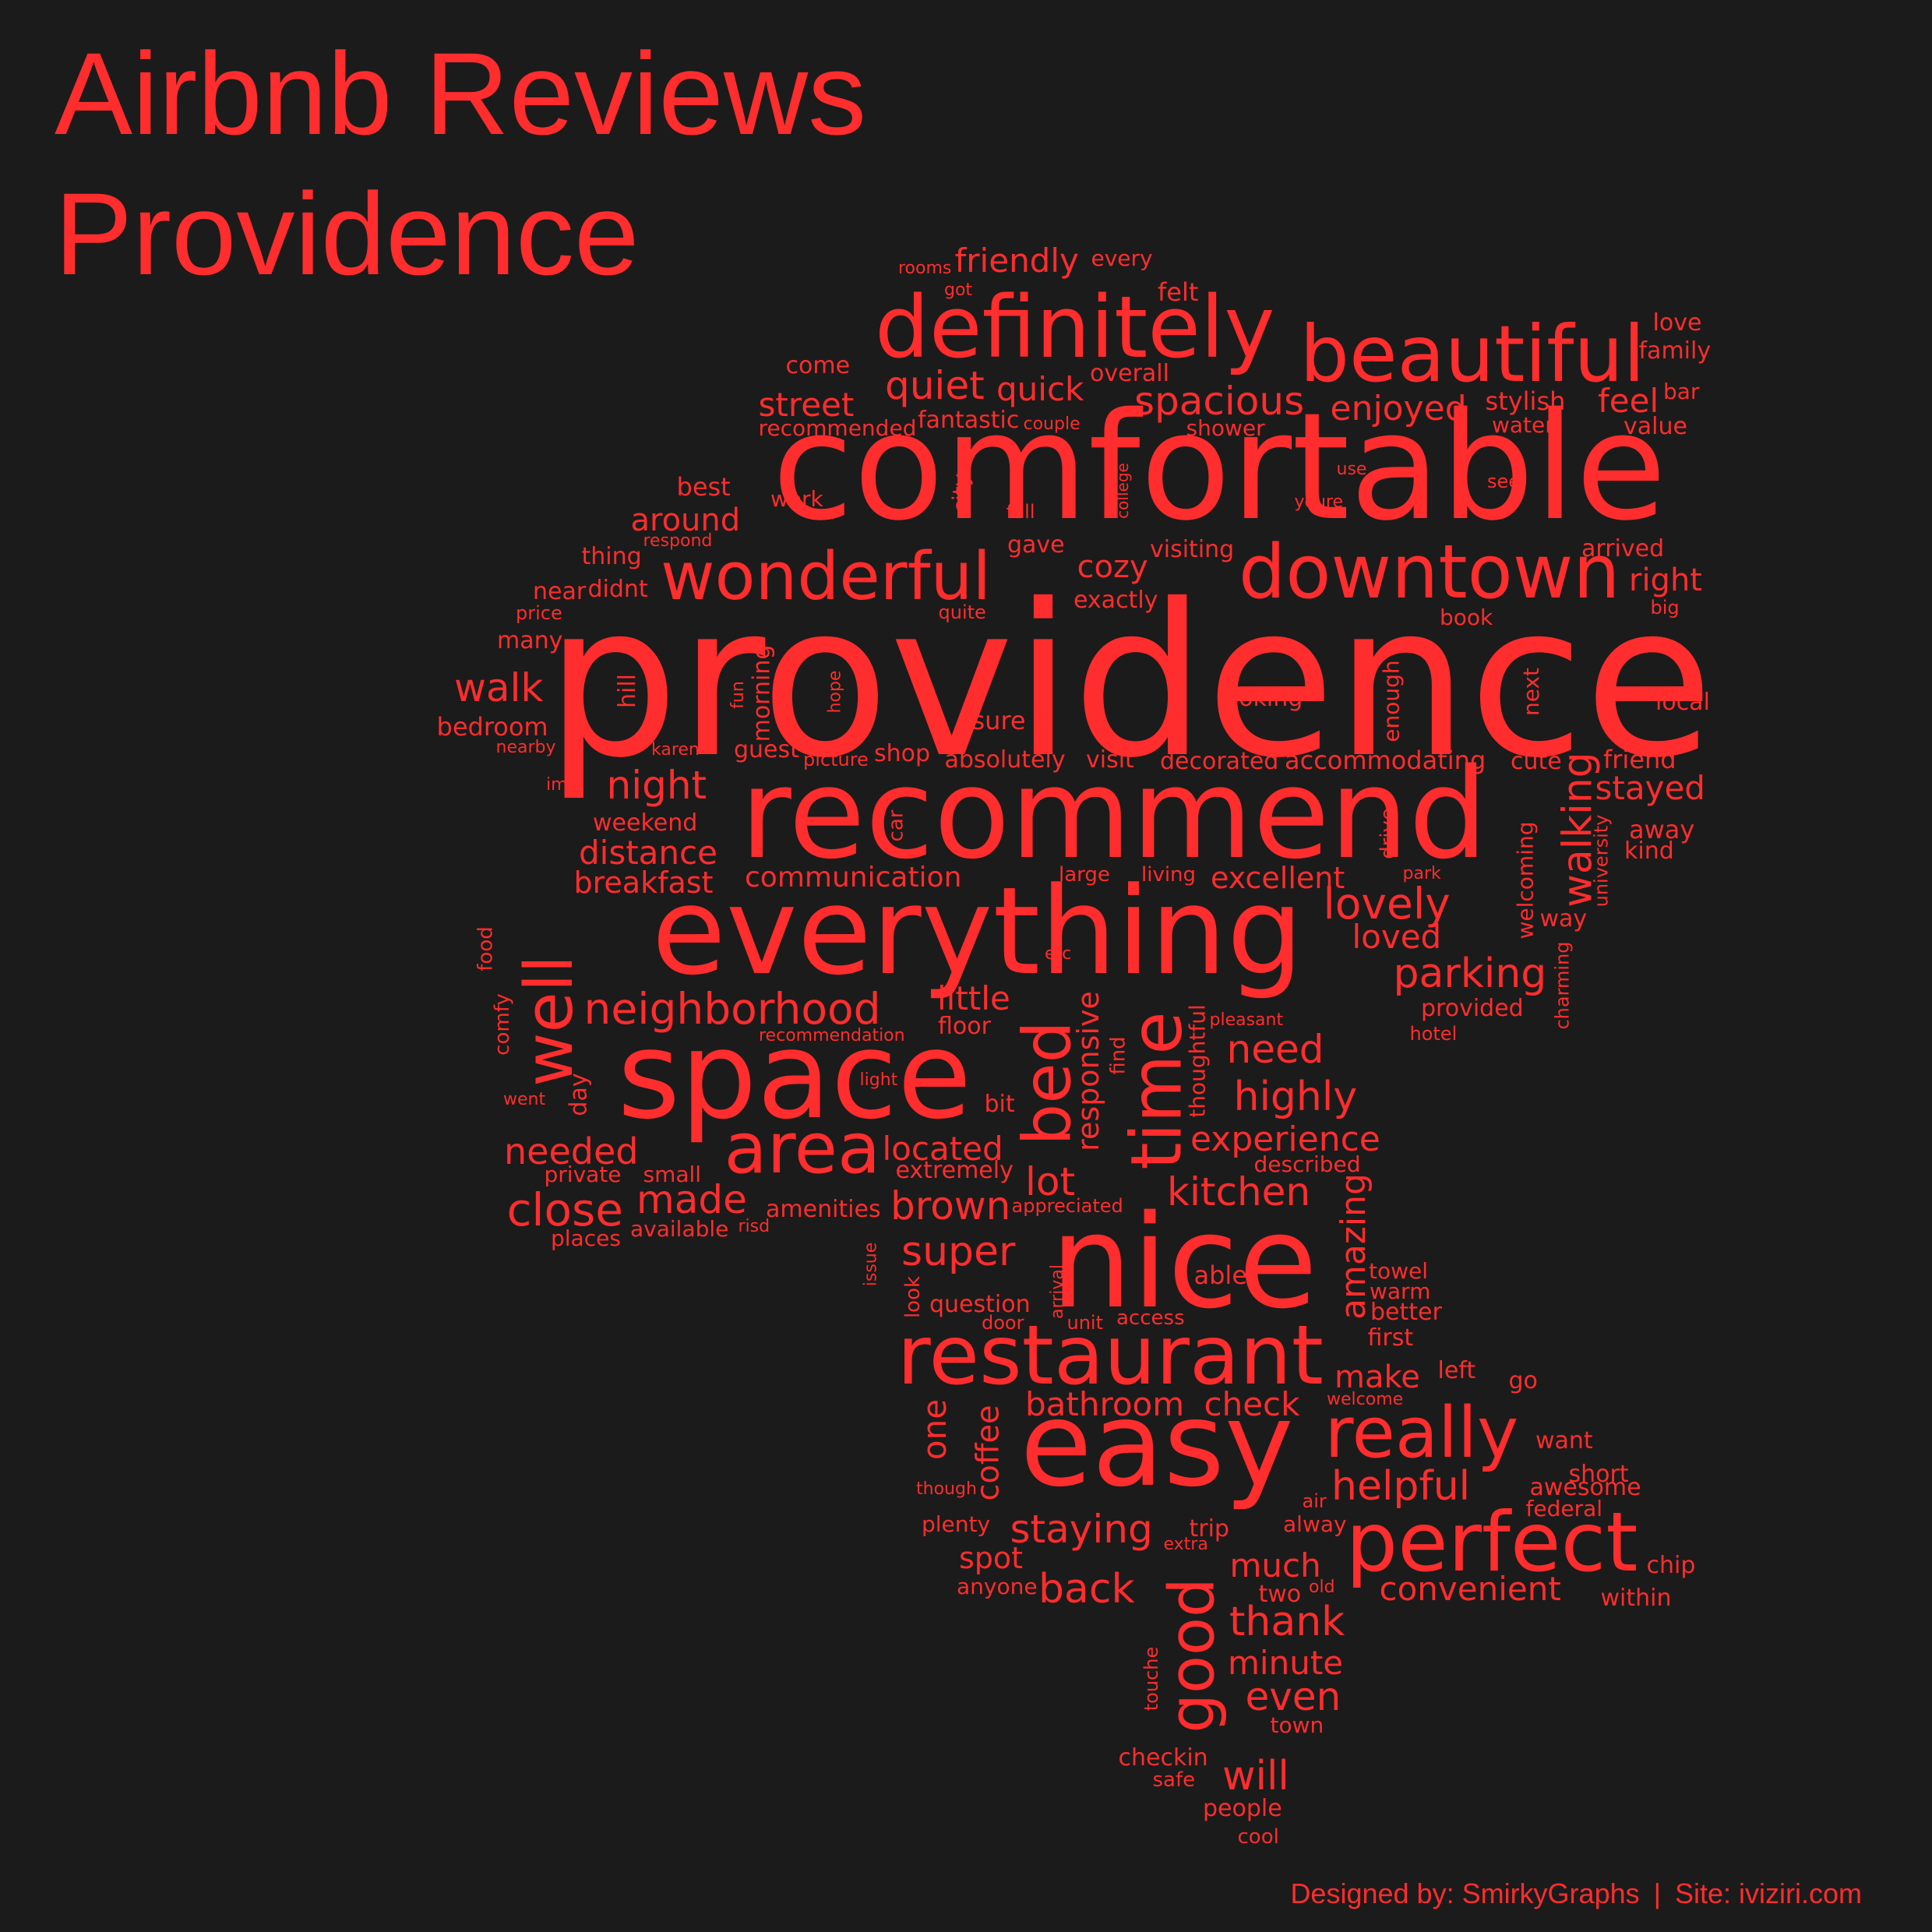 This screenshot has height=1932, width=1932. What do you see at coordinates (1197, 1061) in the screenshot?
I see `cloud-word: thoughtful` at bounding box center [1197, 1061].